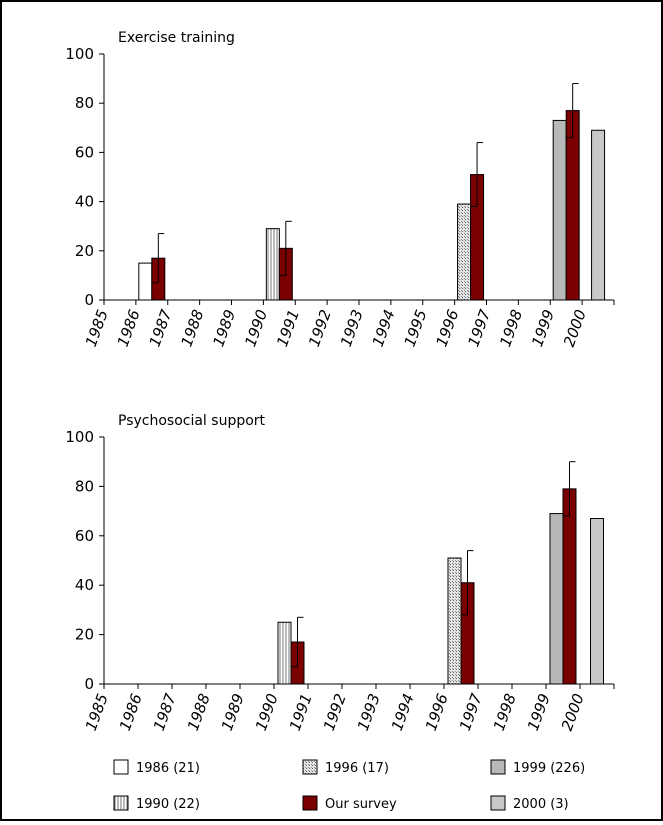  I want to click on legend-label-1996-17: 1996 (17), so click(357, 768).